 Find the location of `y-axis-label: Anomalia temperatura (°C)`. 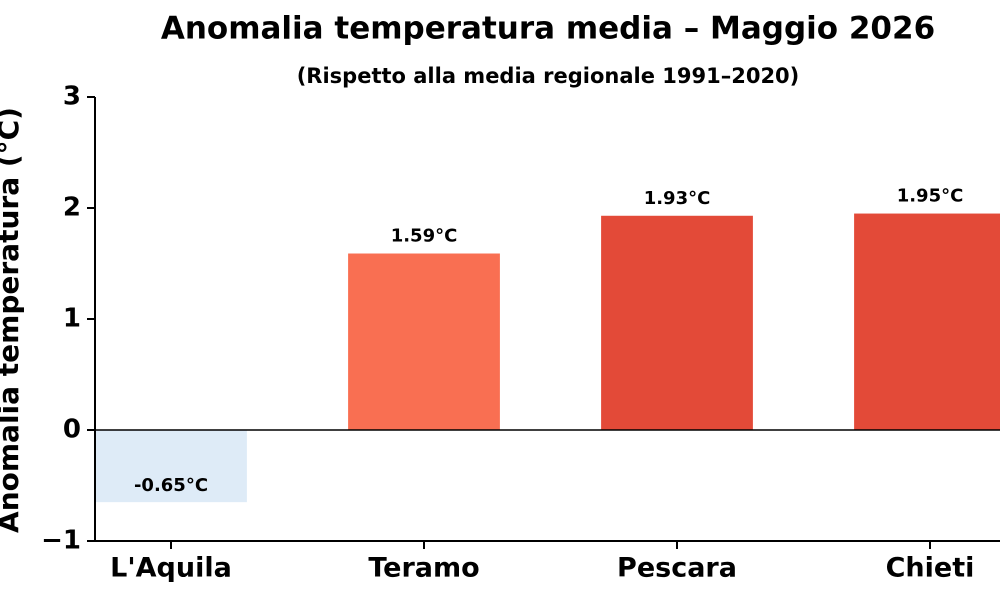

y-axis-label: Anomalia temperatura (°C) is located at coordinates (12, 320).